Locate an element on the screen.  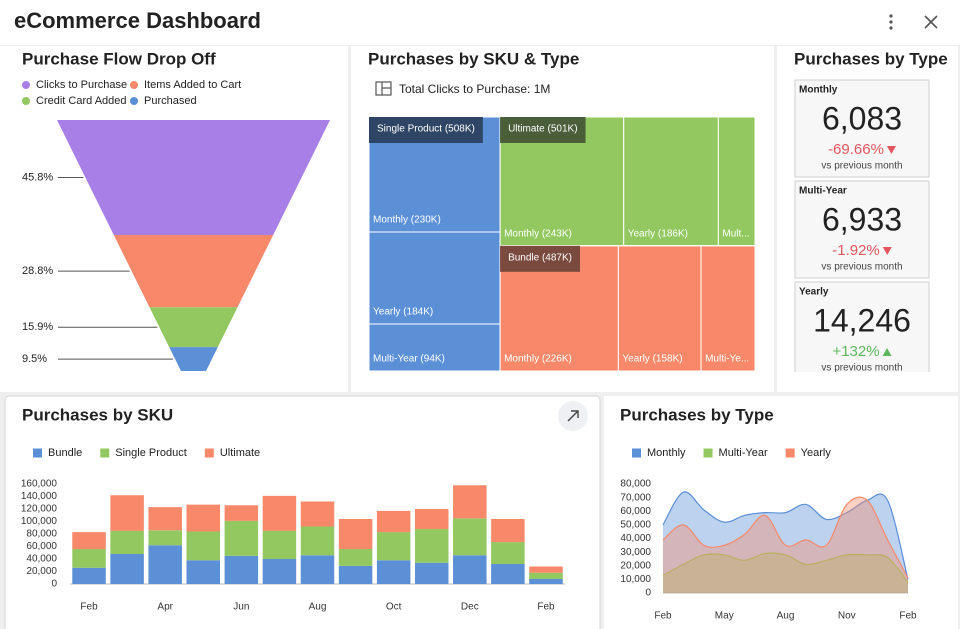
funnel-segment is located at coordinates (193, 271).